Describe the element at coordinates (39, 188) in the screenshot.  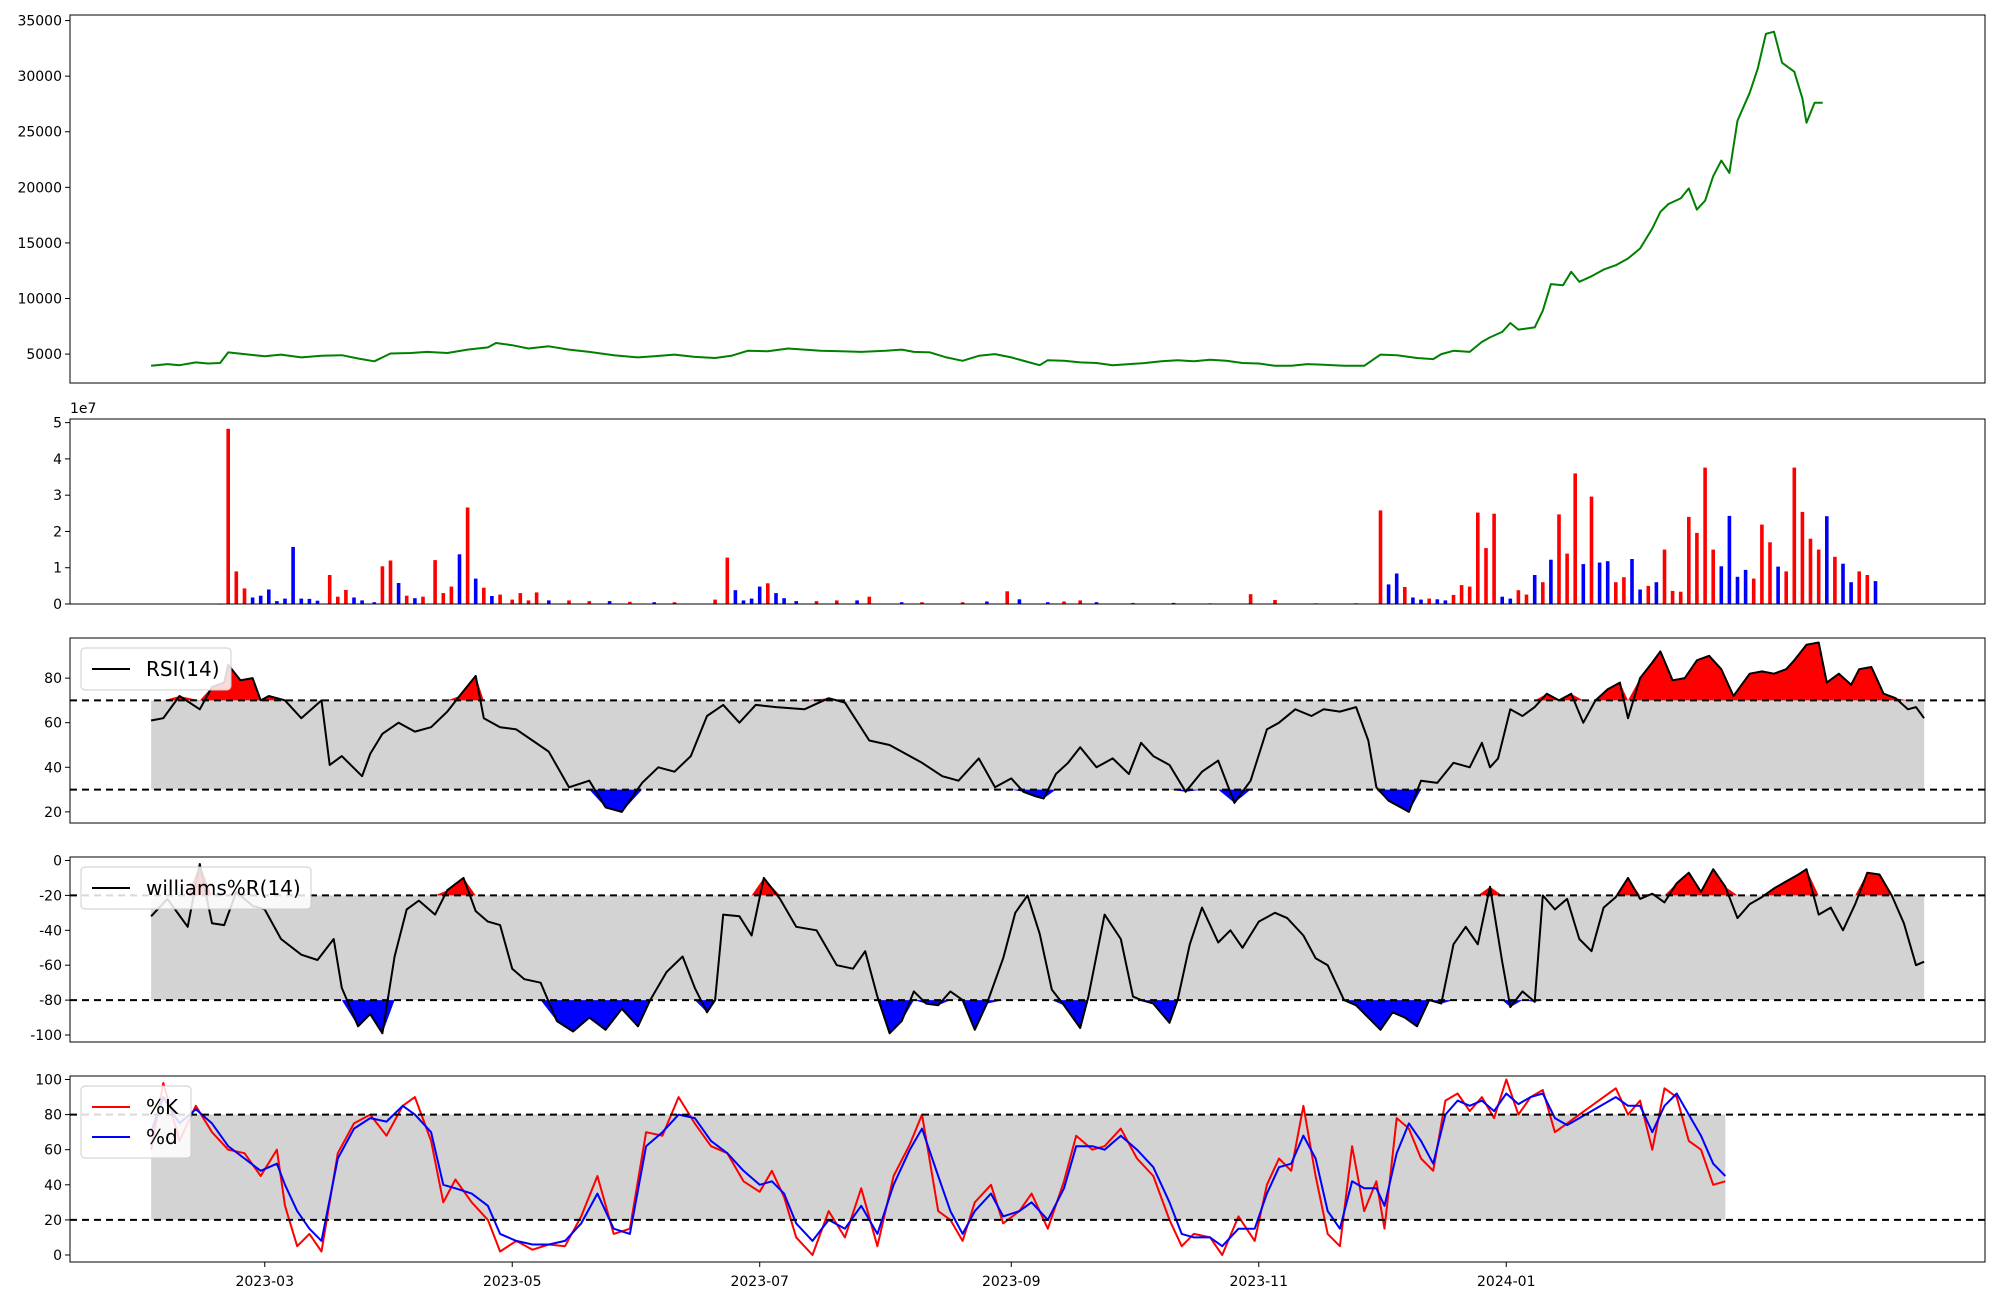
I see `y-tick-label: 20000` at that location.